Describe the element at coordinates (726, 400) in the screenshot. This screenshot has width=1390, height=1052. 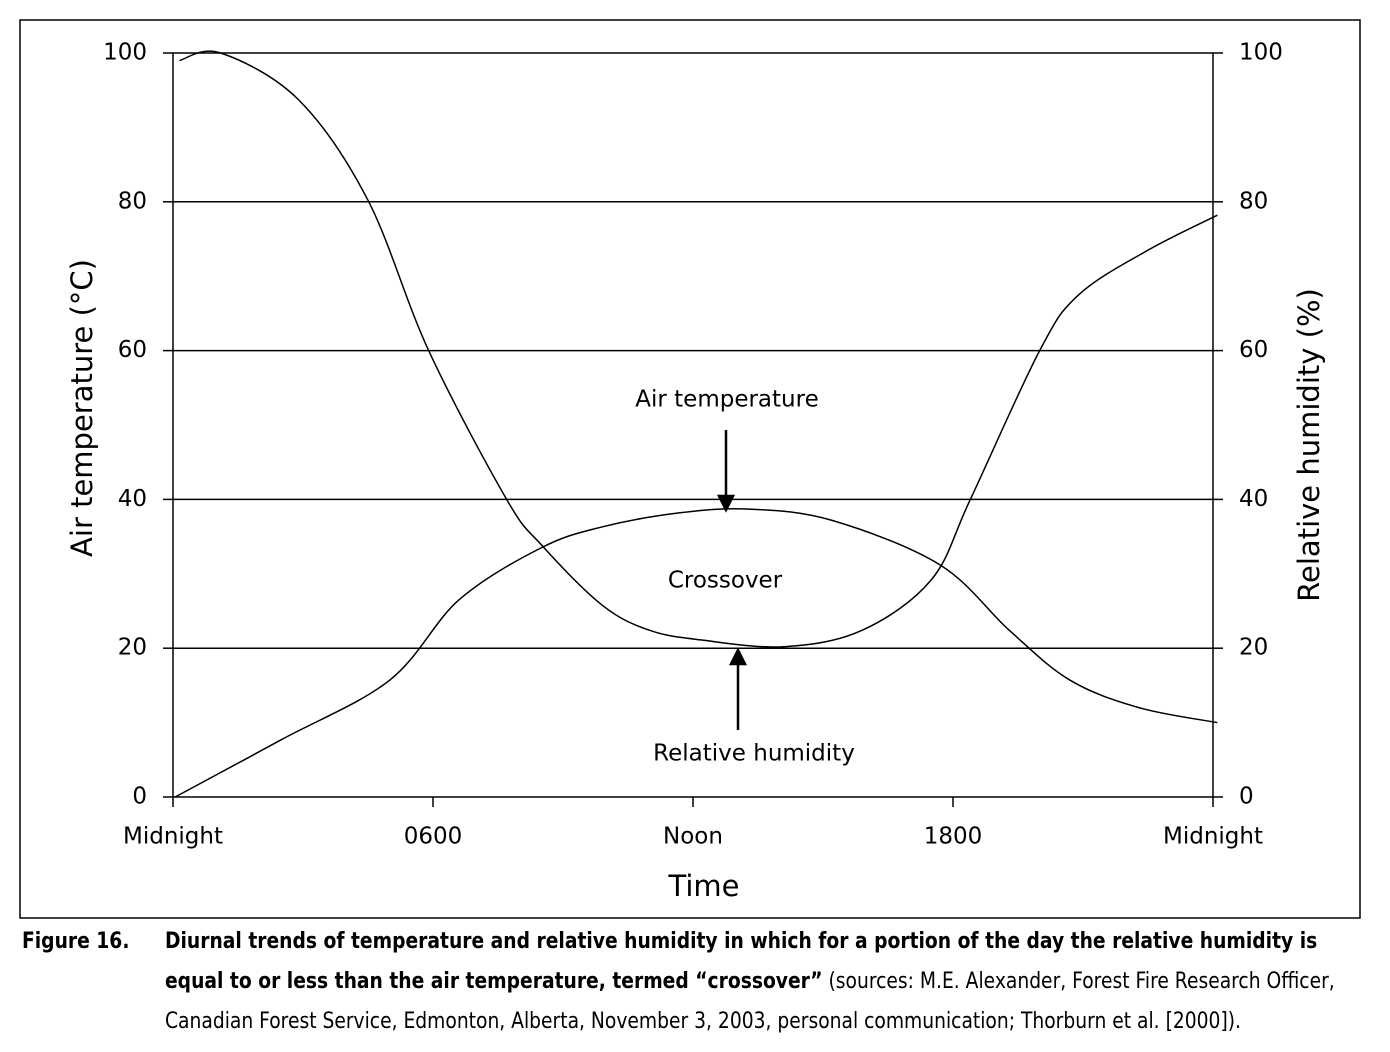
I see `series-label: Air temperature` at that location.